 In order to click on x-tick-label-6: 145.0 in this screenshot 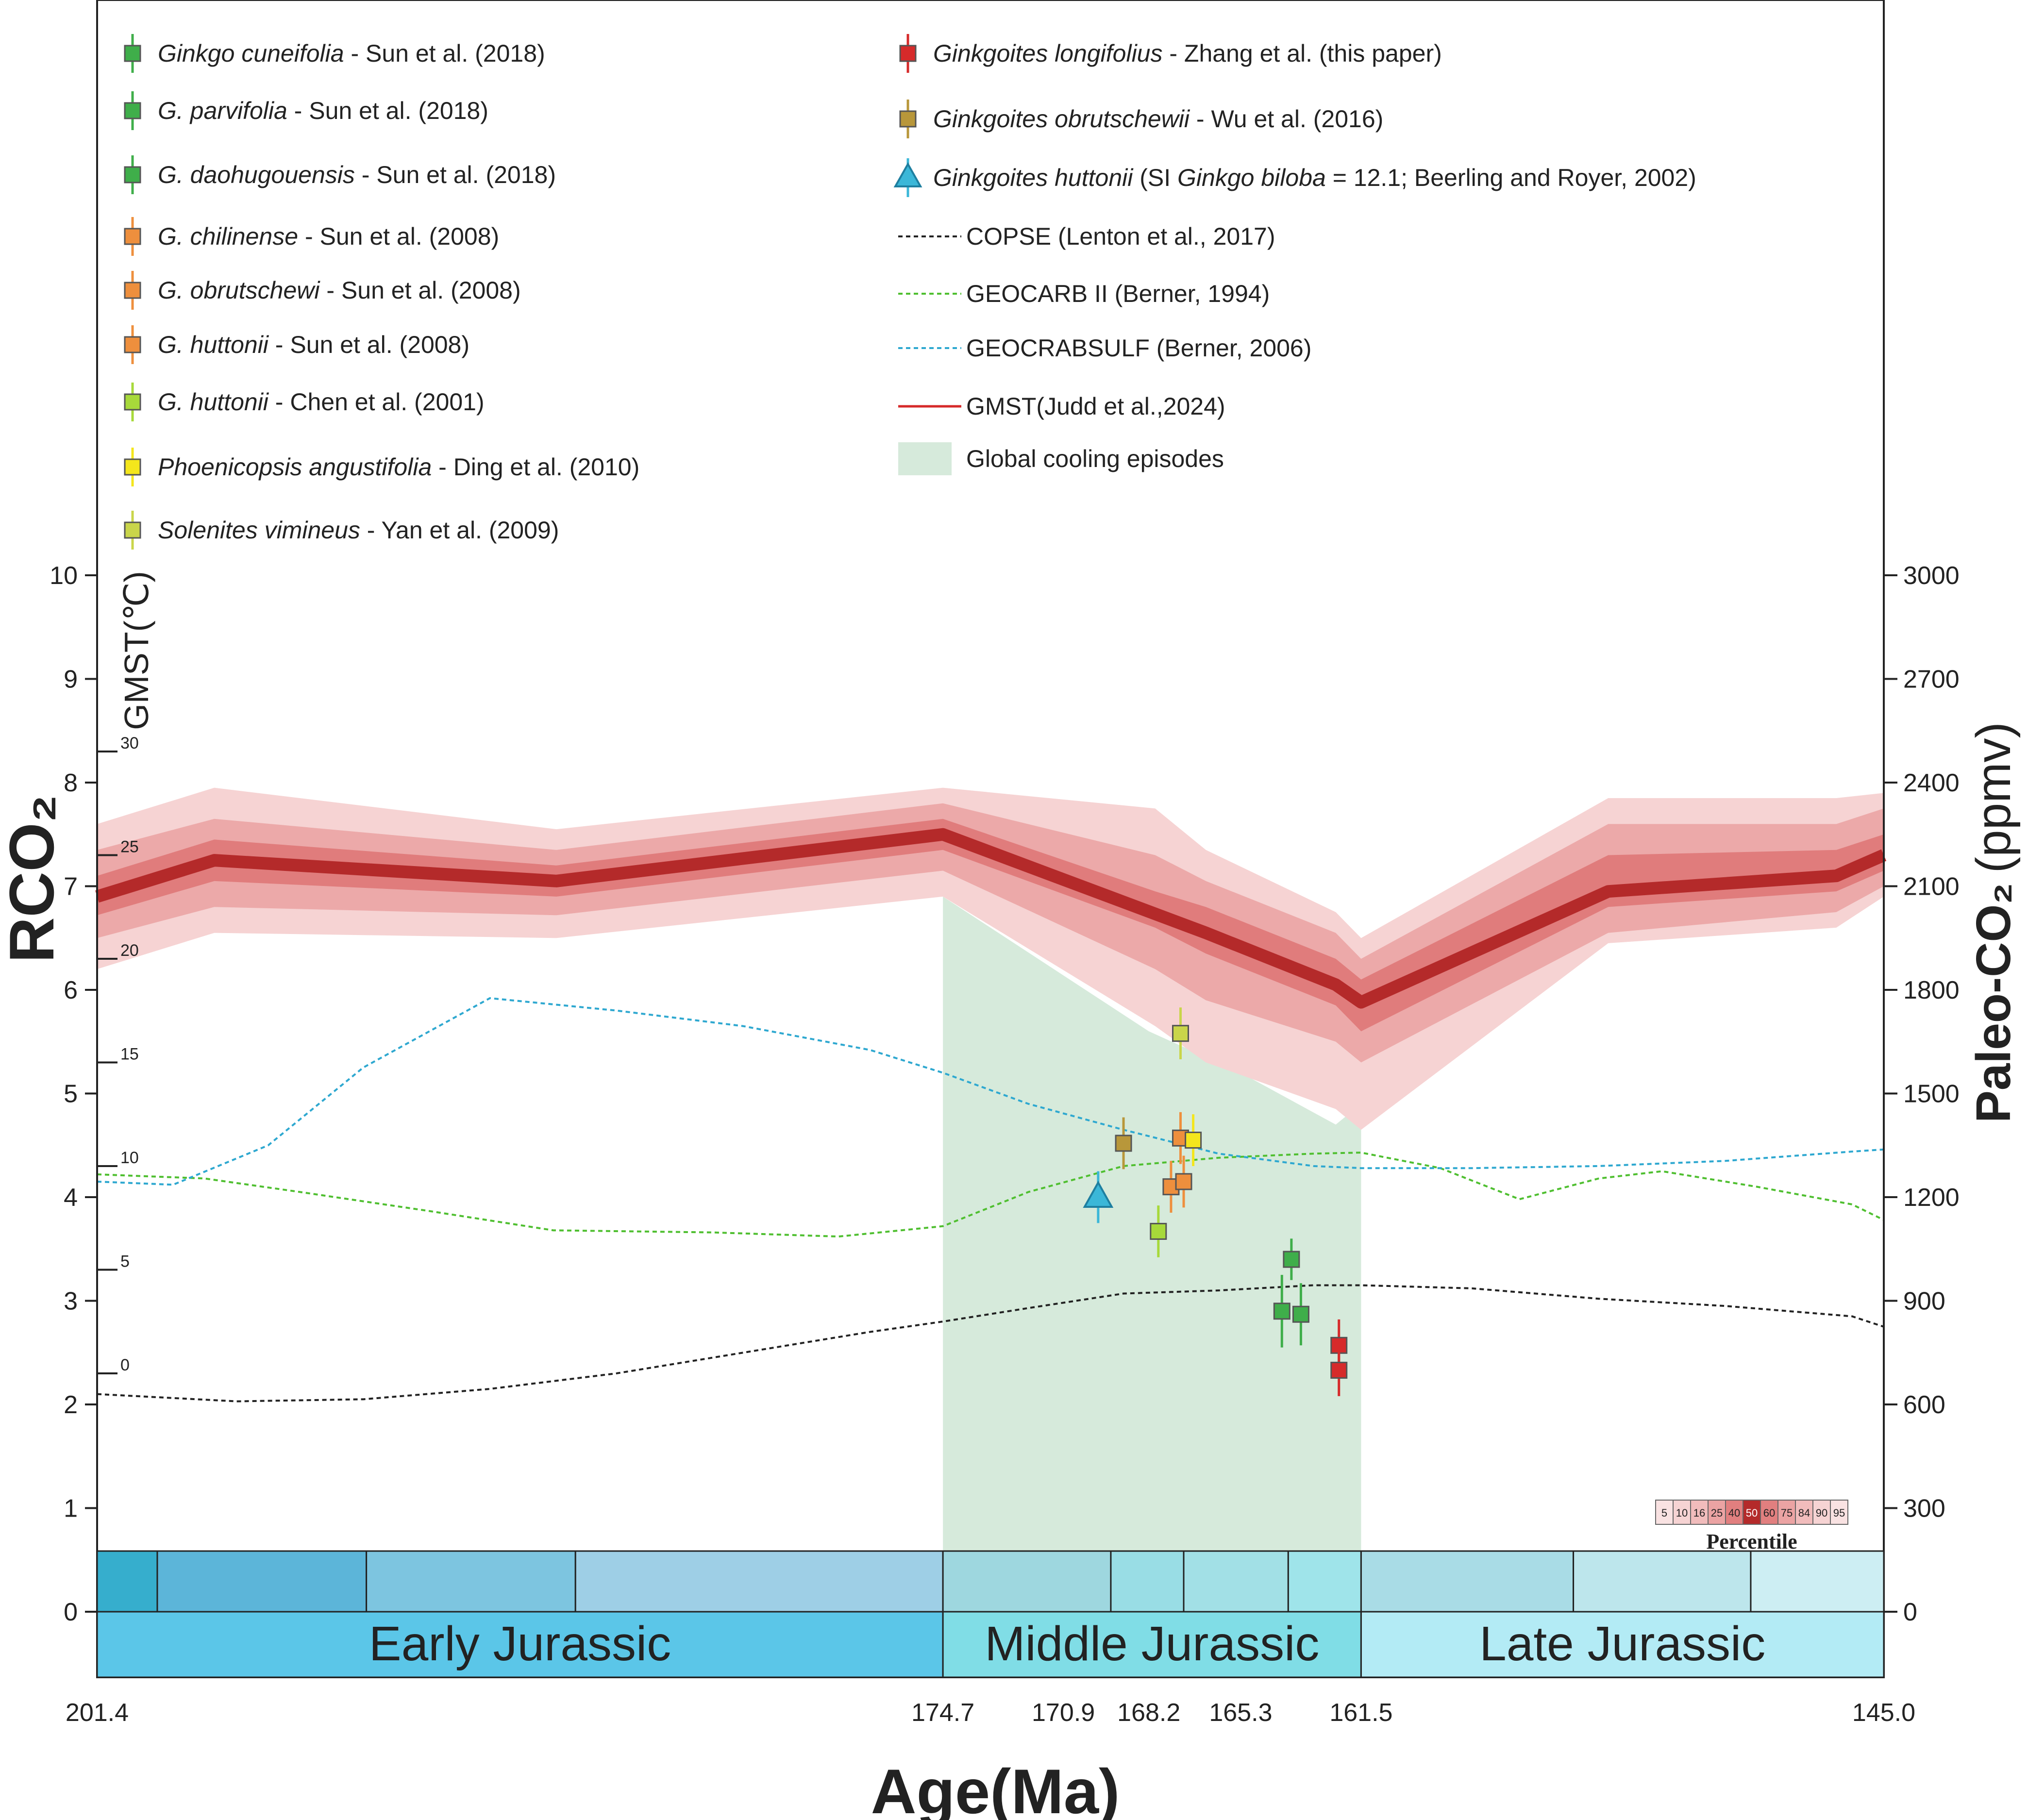, I will do `click(1883, 1713)`.